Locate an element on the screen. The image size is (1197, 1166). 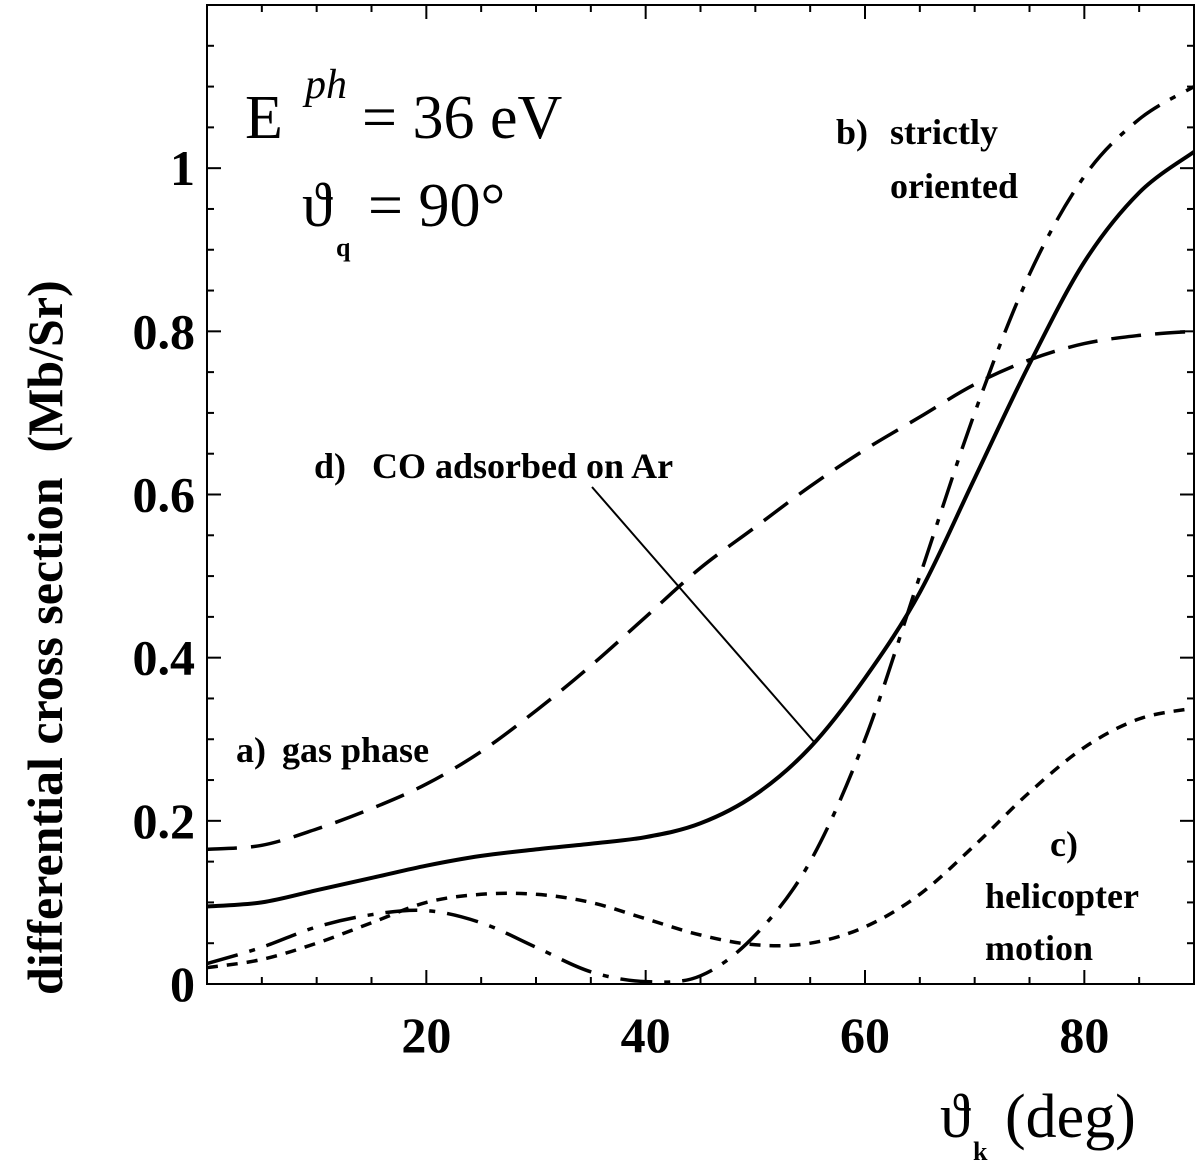
angle-subscript: q is located at coordinates (343, 247).